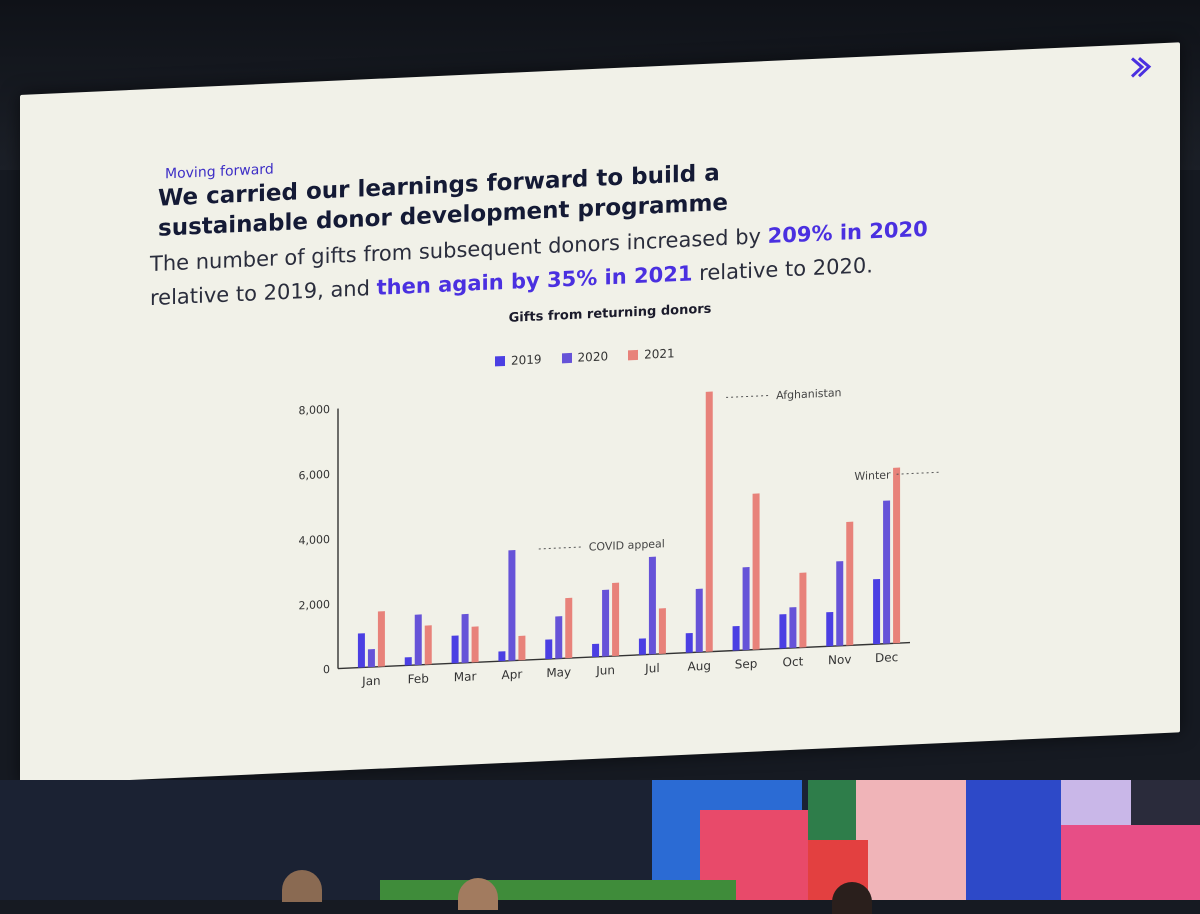 This screenshot has height=914, width=1200. What do you see at coordinates (465, 638) in the screenshot?
I see `bar-2020-mar` at bounding box center [465, 638].